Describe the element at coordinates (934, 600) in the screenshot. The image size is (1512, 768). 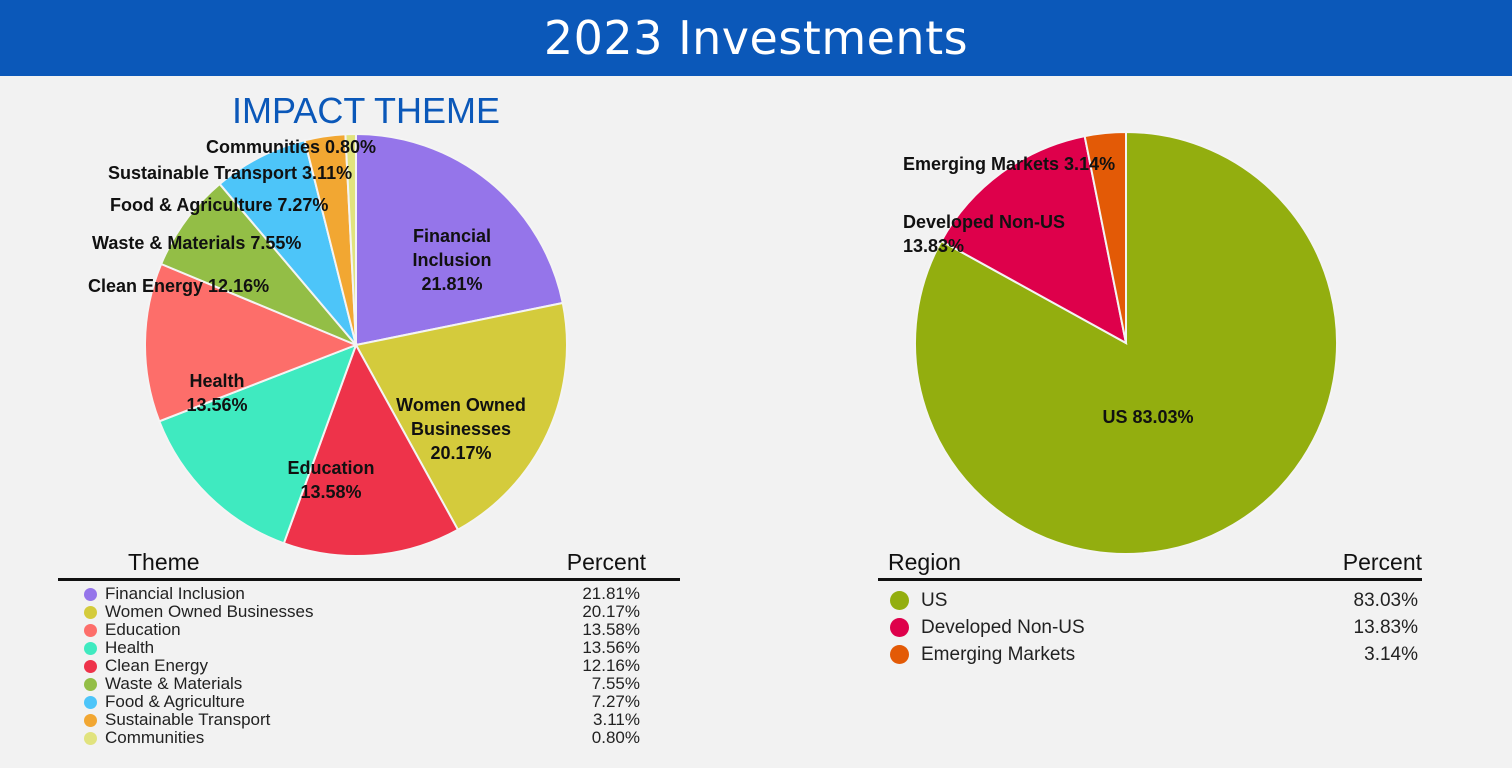
I see `region-name-us: US` at that location.